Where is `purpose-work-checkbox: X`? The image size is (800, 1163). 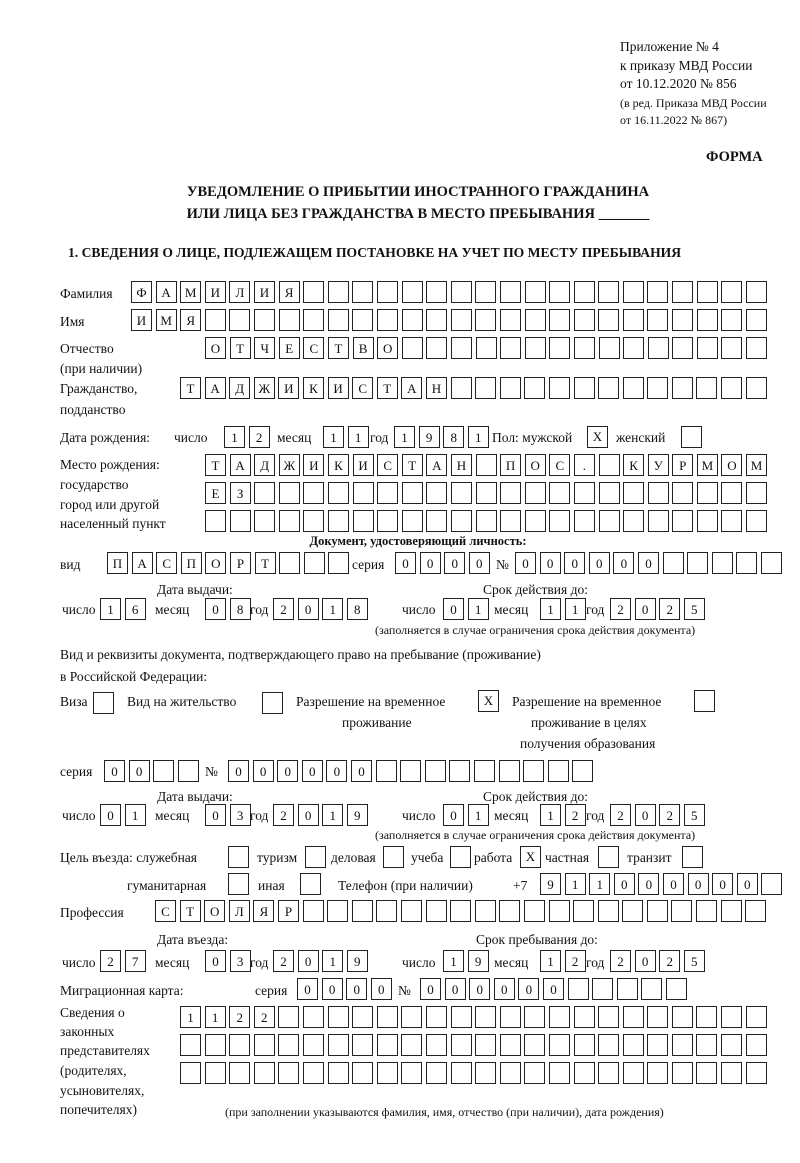 purpose-work-checkbox: X is located at coordinates (530, 857).